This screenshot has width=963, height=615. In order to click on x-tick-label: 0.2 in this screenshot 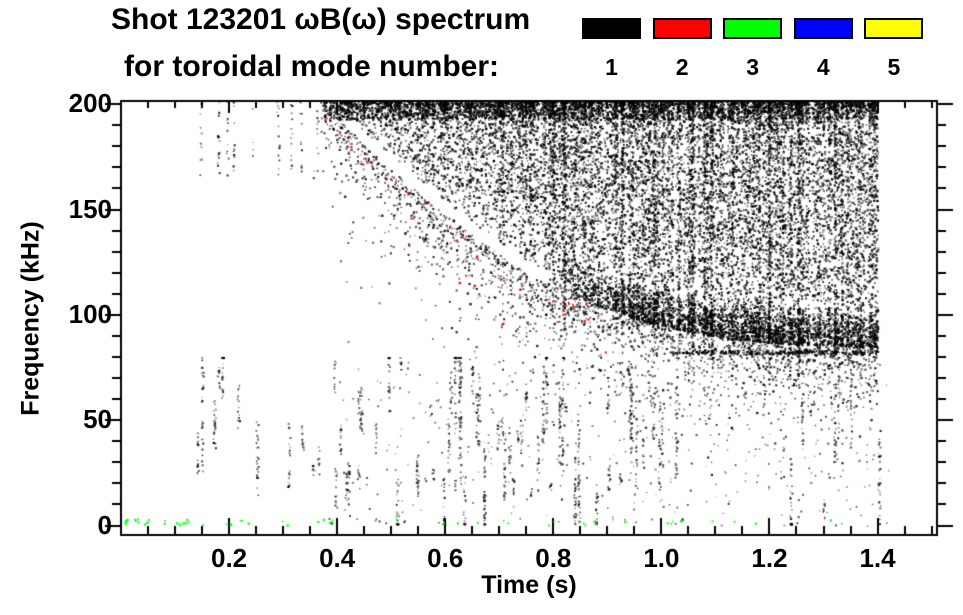, I will do `click(229, 558)`.